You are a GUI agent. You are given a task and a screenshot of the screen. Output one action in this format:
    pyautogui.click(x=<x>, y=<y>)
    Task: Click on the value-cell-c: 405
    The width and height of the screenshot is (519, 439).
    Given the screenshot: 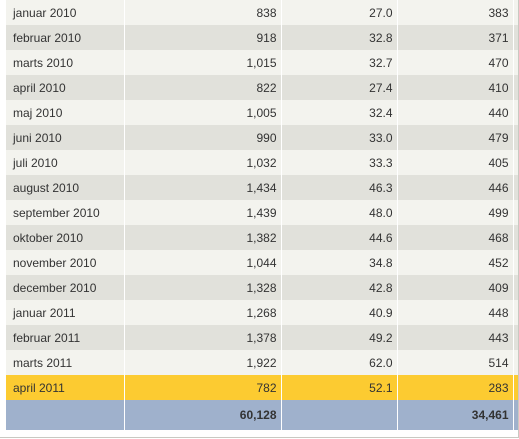 What is the action you would take?
    pyautogui.click(x=455, y=162)
    